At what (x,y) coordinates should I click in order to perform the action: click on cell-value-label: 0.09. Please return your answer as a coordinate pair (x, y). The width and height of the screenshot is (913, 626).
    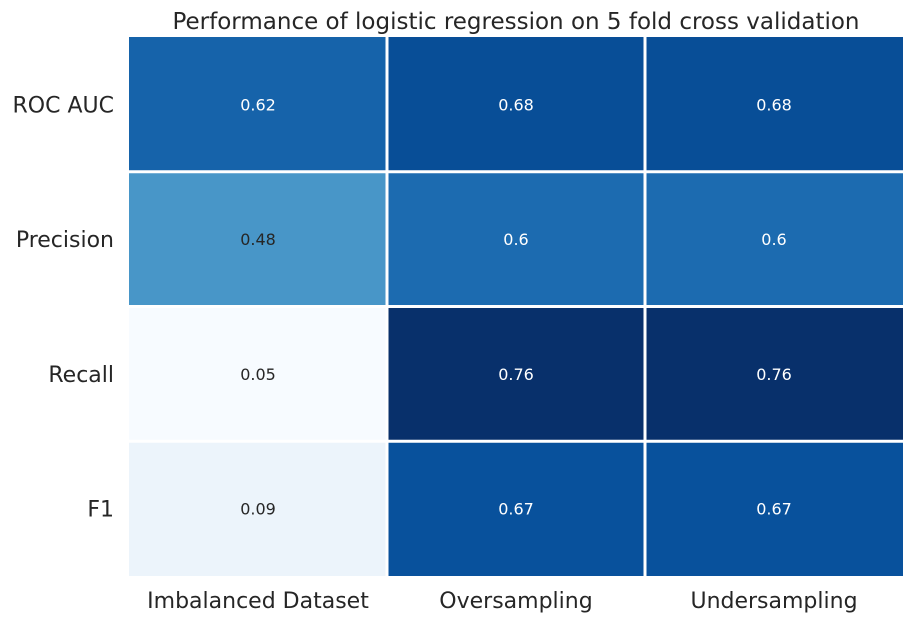
    Looking at the image, I should click on (258, 509).